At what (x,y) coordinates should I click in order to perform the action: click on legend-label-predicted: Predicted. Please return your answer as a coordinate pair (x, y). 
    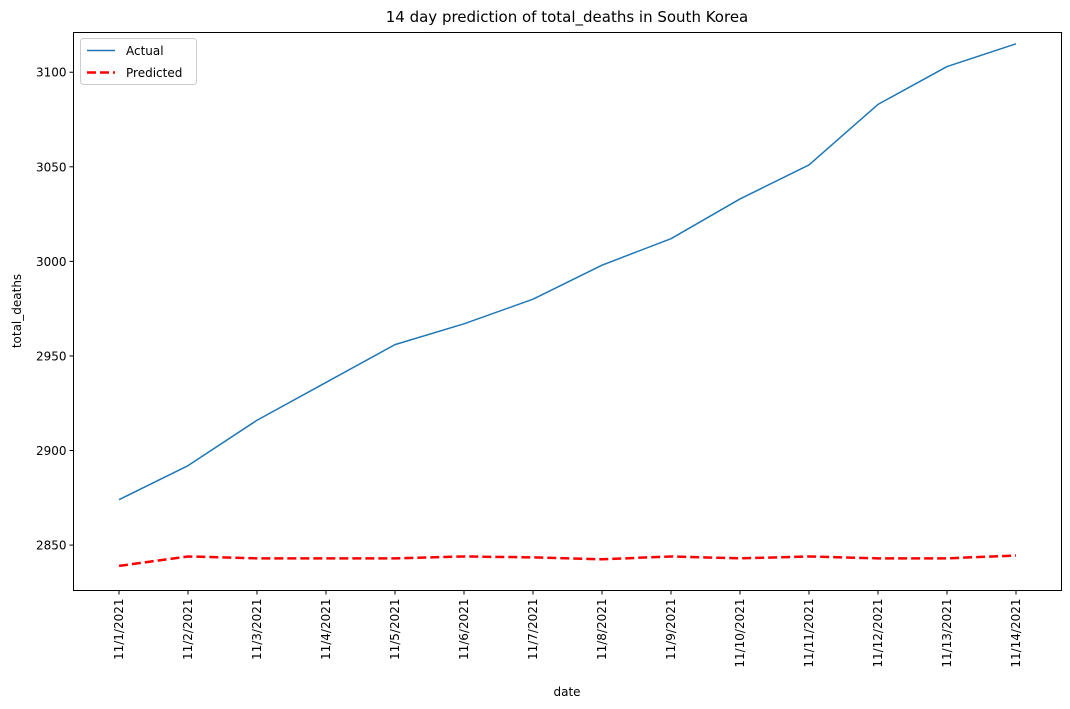
    Looking at the image, I should click on (154, 73).